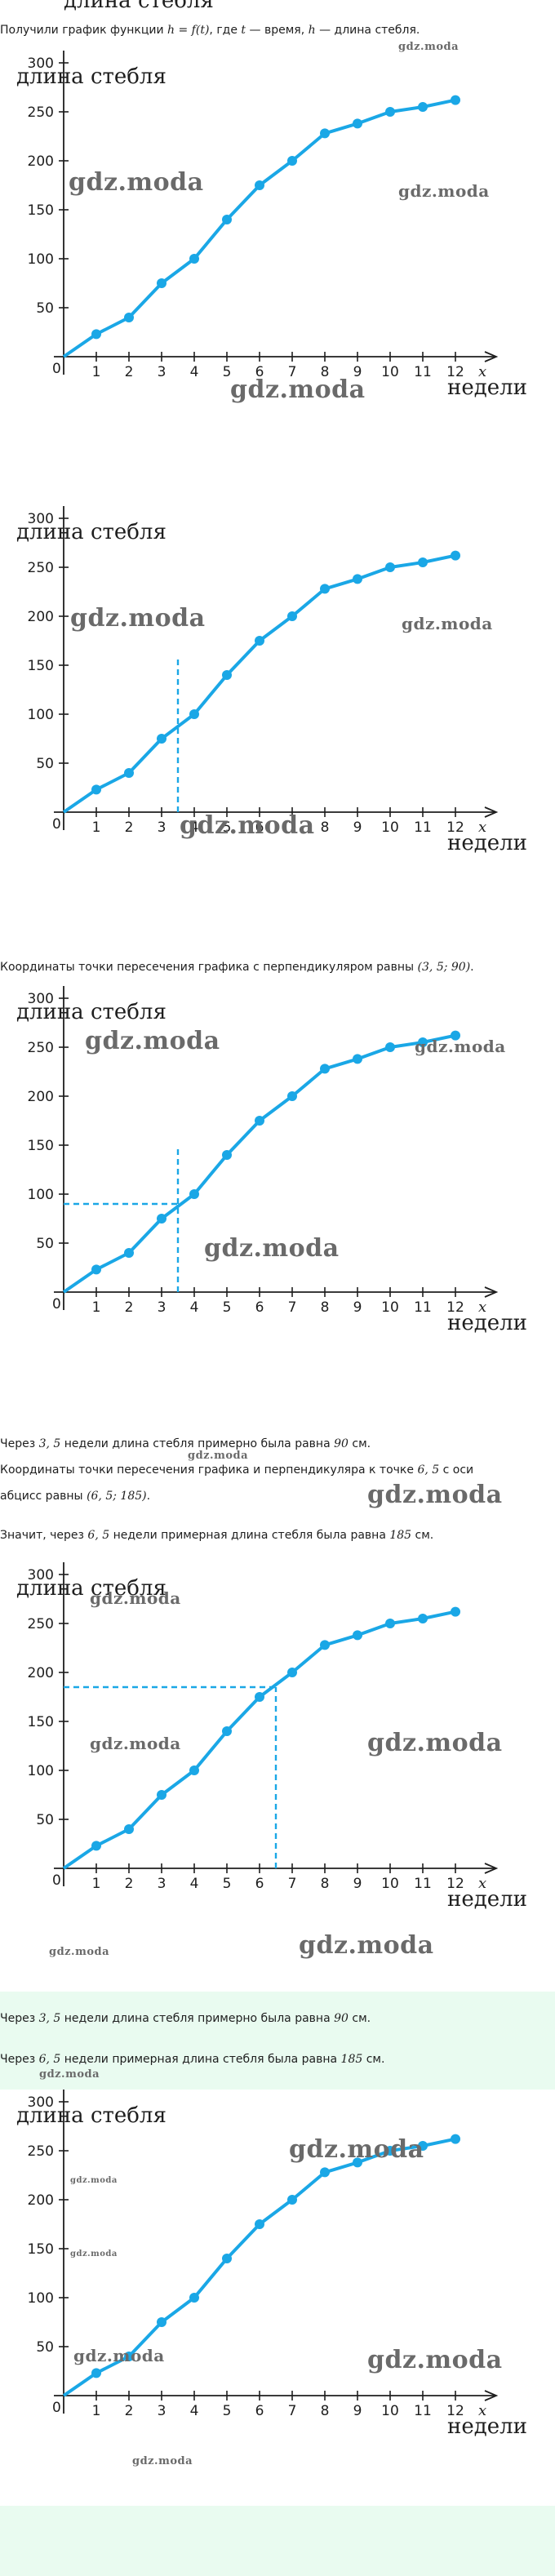  I want to click on x-tick-label: 1, so click(96, 827).